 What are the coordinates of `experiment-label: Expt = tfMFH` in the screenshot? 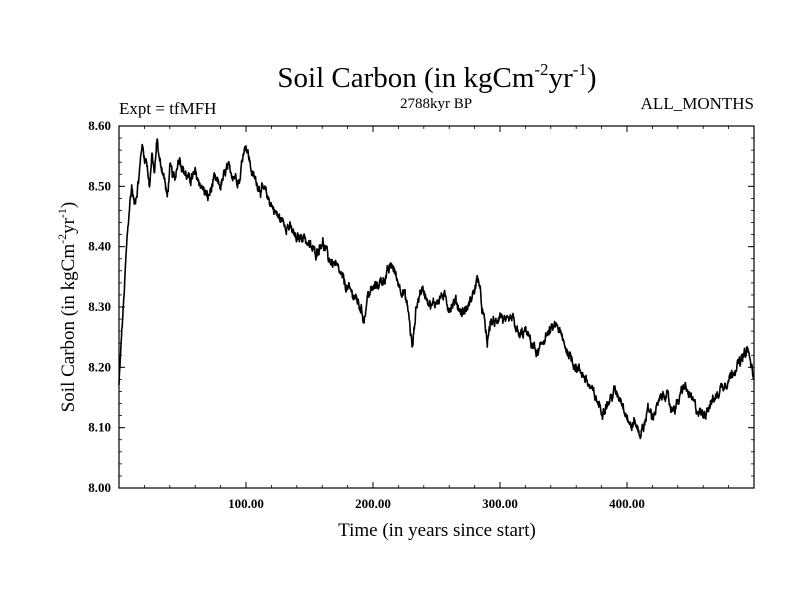 It's located at (167, 108).